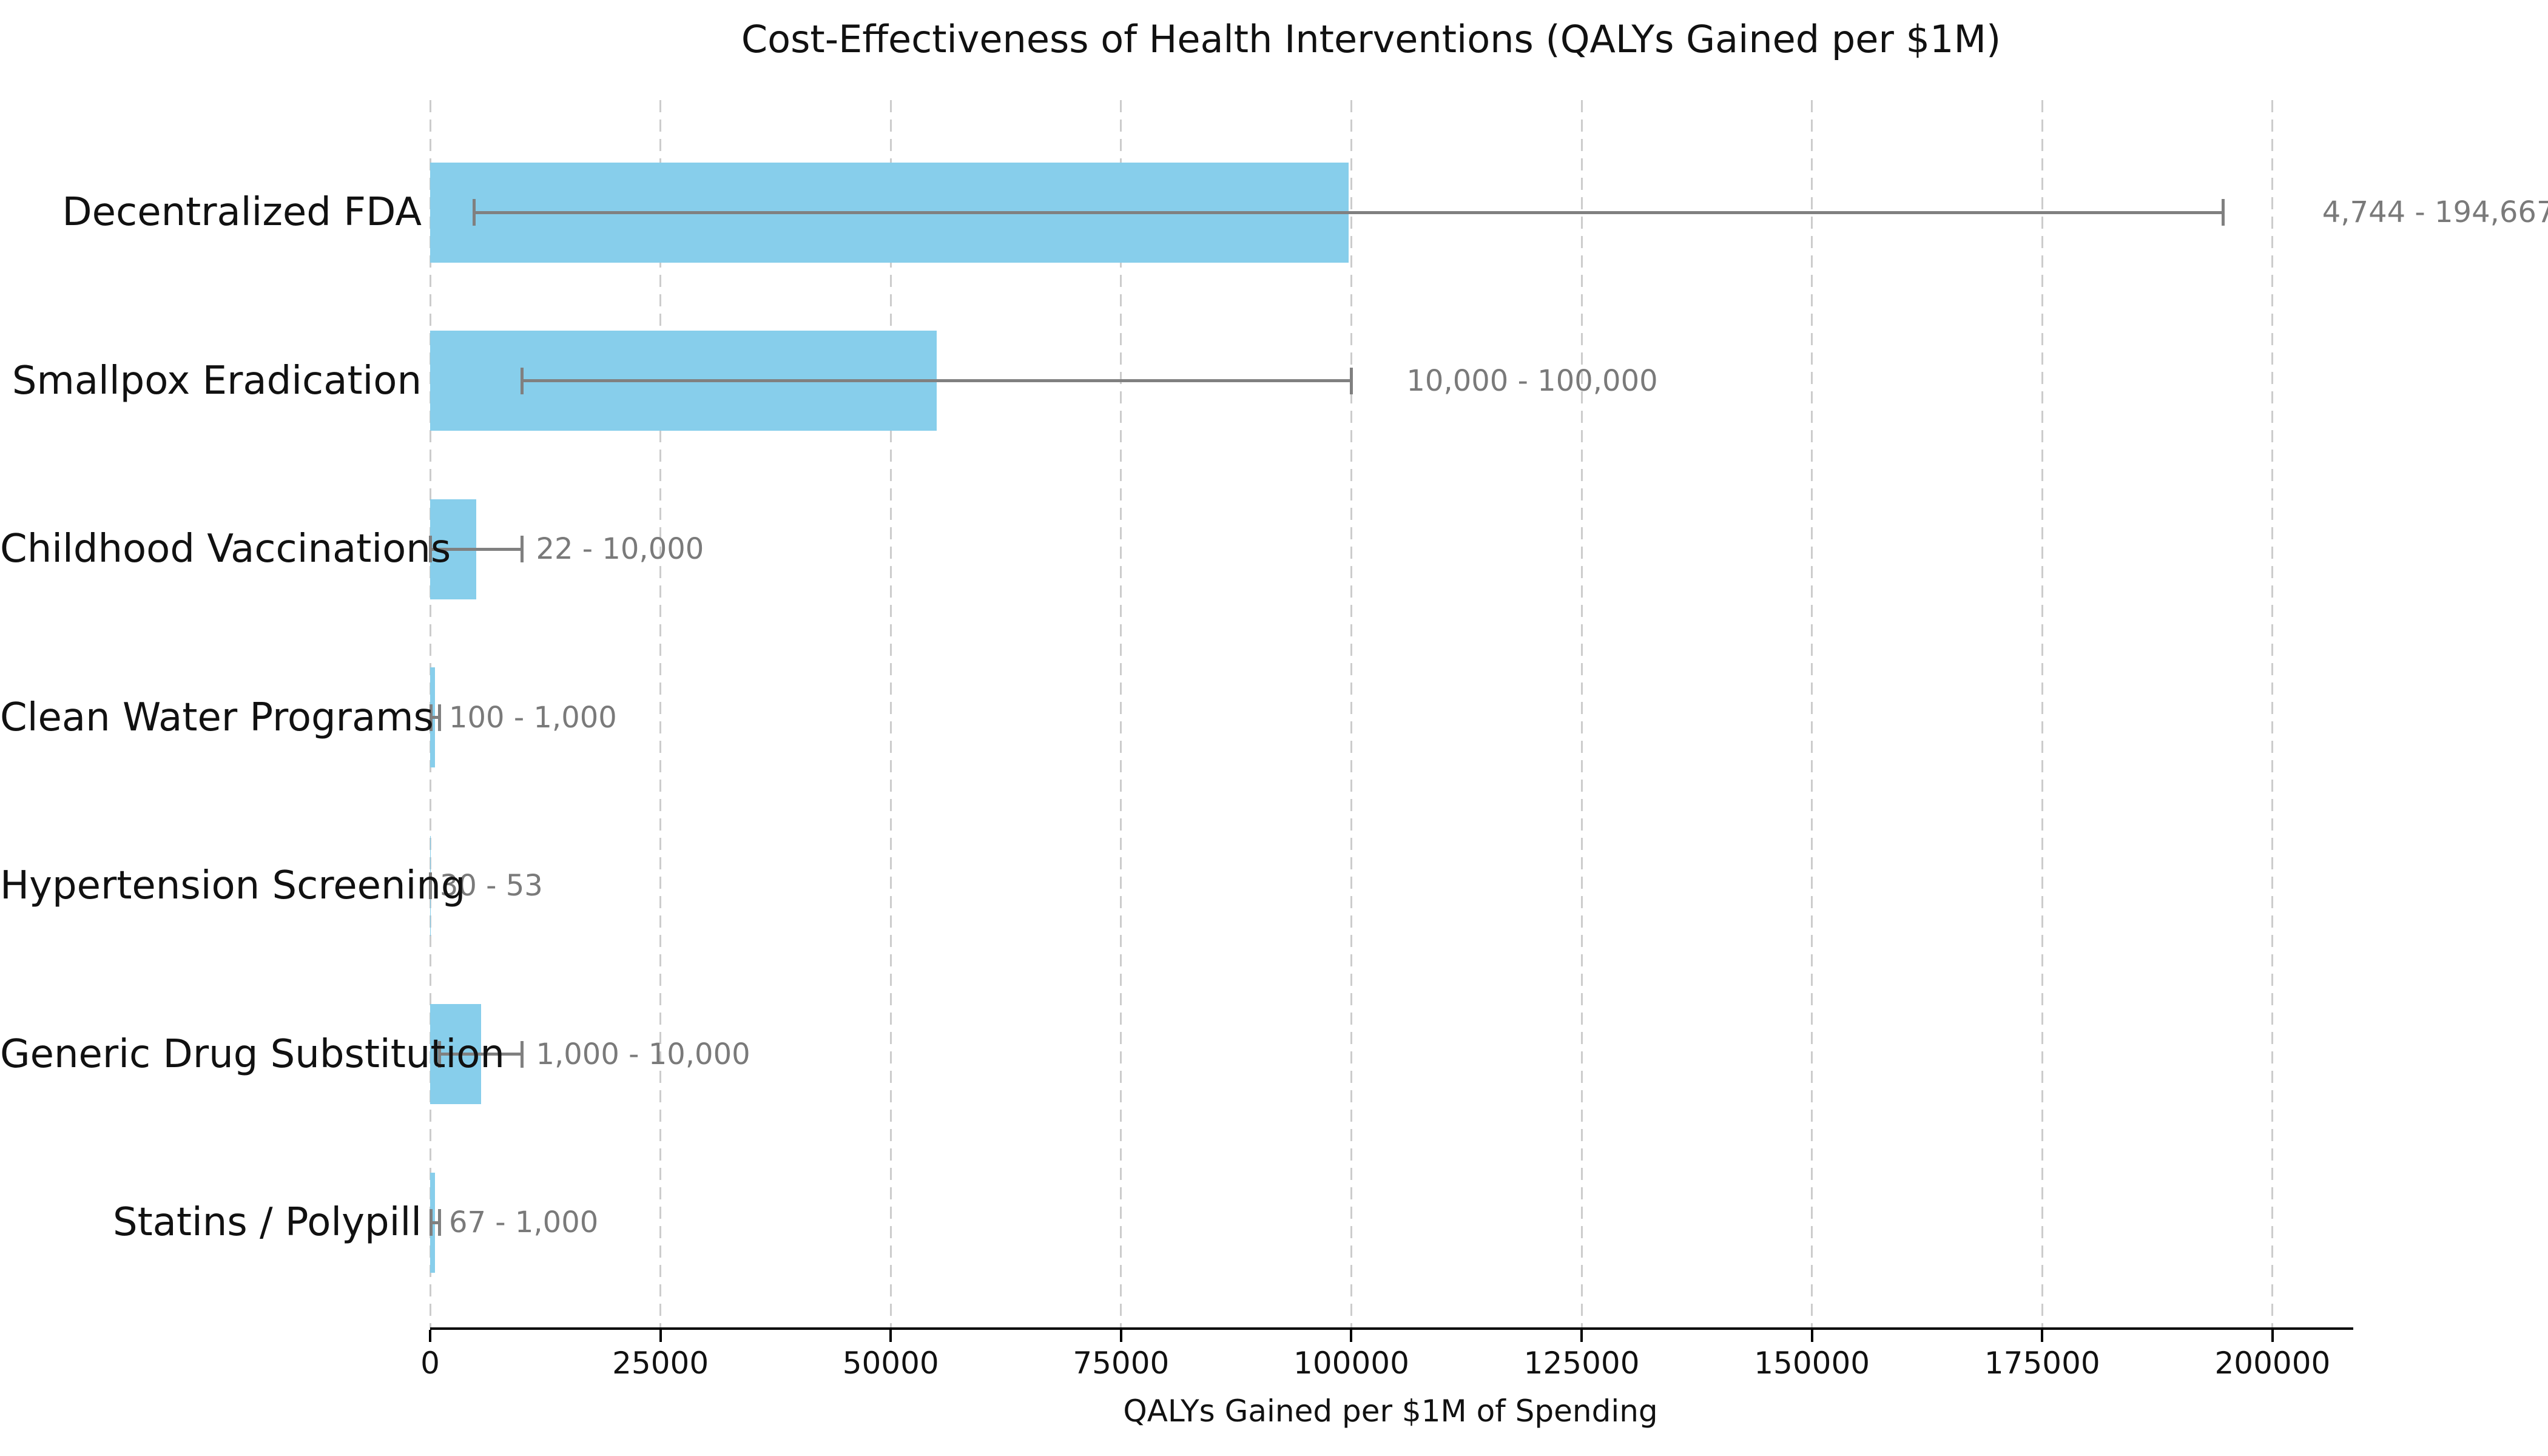  What do you see at coordinates (2272, 1363) in the screenshot?
I see `x-tick-label-8: 200000` at bounding box center [2272, 1363].